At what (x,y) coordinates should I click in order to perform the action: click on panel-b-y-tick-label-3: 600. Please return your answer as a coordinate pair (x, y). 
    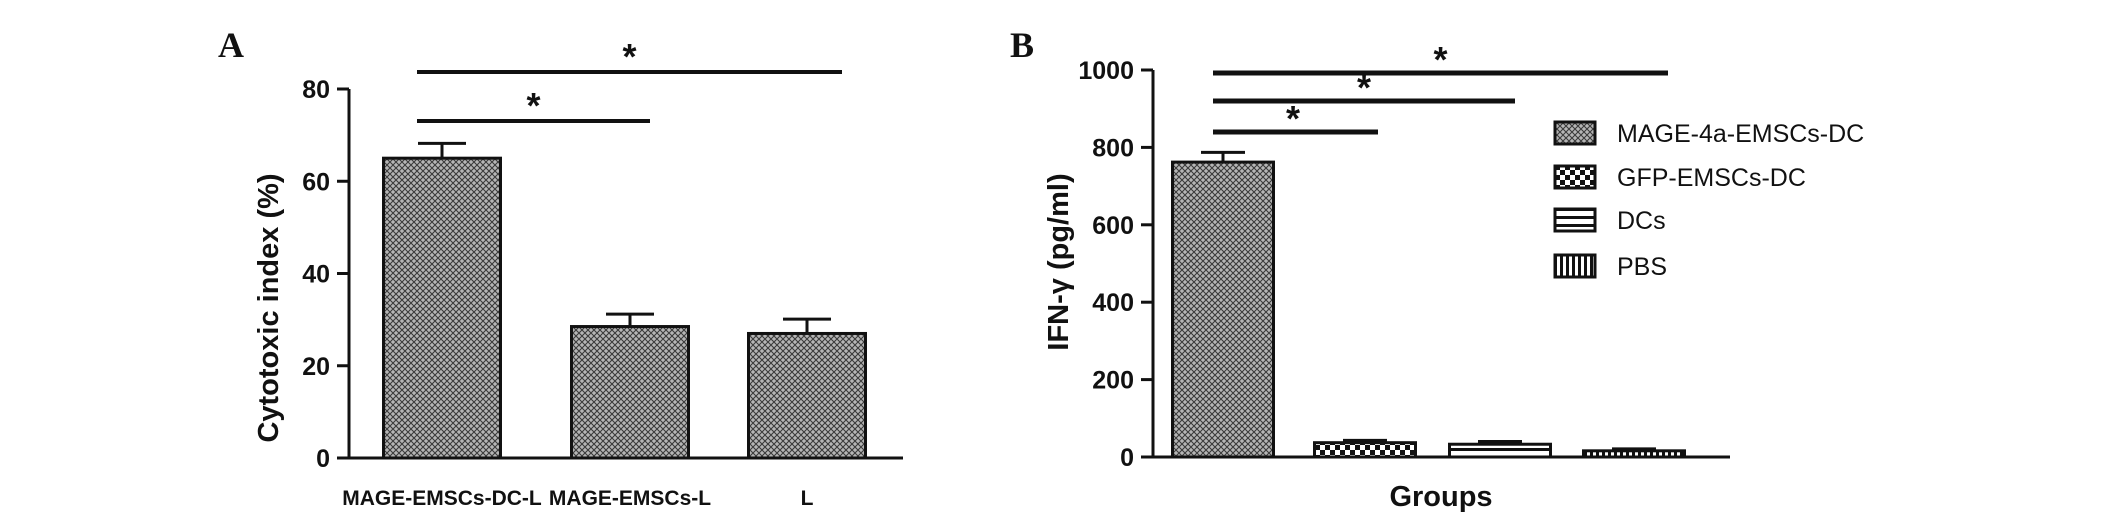
    Looking at the image, I should click on (1113, 226).